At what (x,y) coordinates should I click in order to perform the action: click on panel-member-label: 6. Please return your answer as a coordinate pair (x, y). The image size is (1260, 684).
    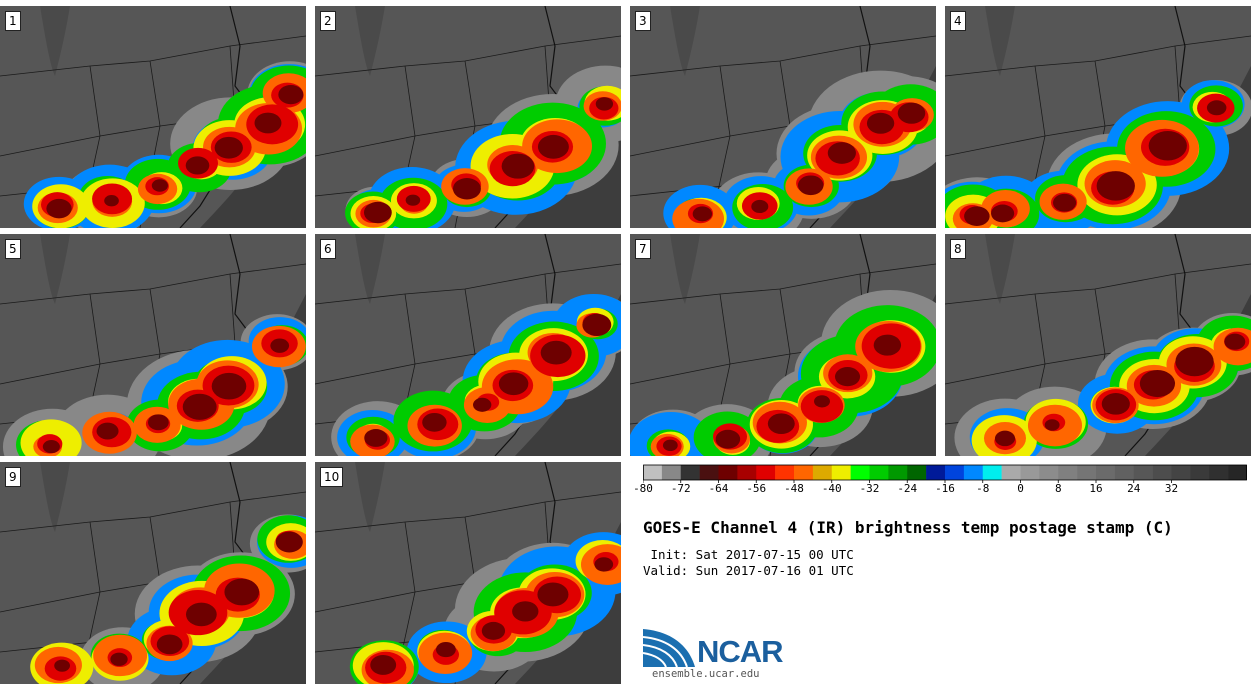
    Looking at the image, I should click on (328, 249).